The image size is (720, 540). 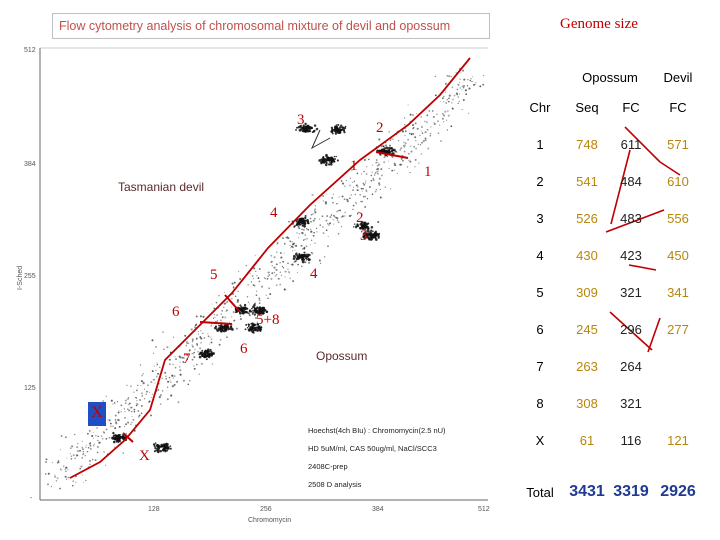 I want to click on chr3-pointer, so click(x=320, y=139).